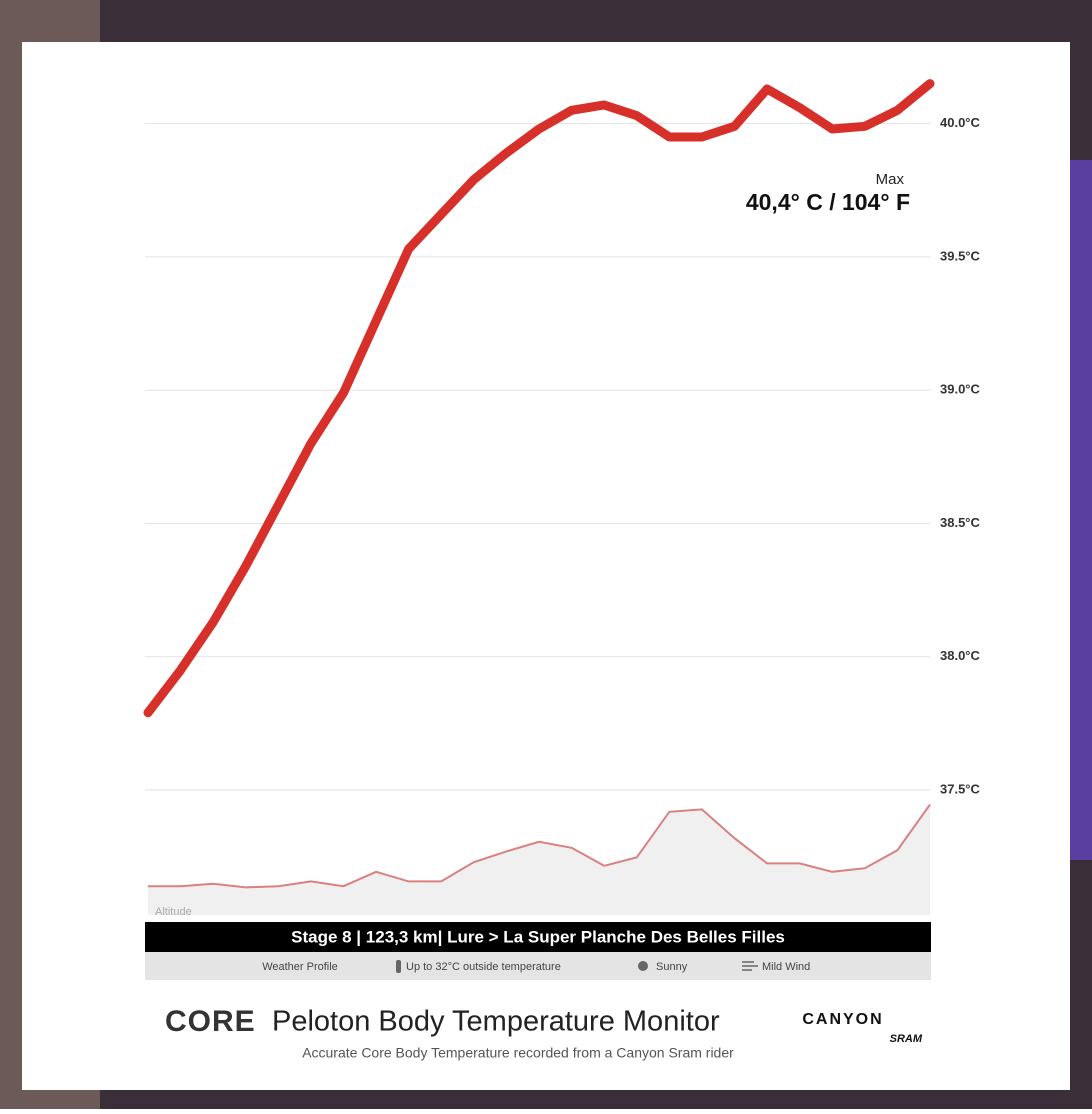 This screenshot has width=1092, height=1114. I want to click on altitude-area, so click(539, 859).